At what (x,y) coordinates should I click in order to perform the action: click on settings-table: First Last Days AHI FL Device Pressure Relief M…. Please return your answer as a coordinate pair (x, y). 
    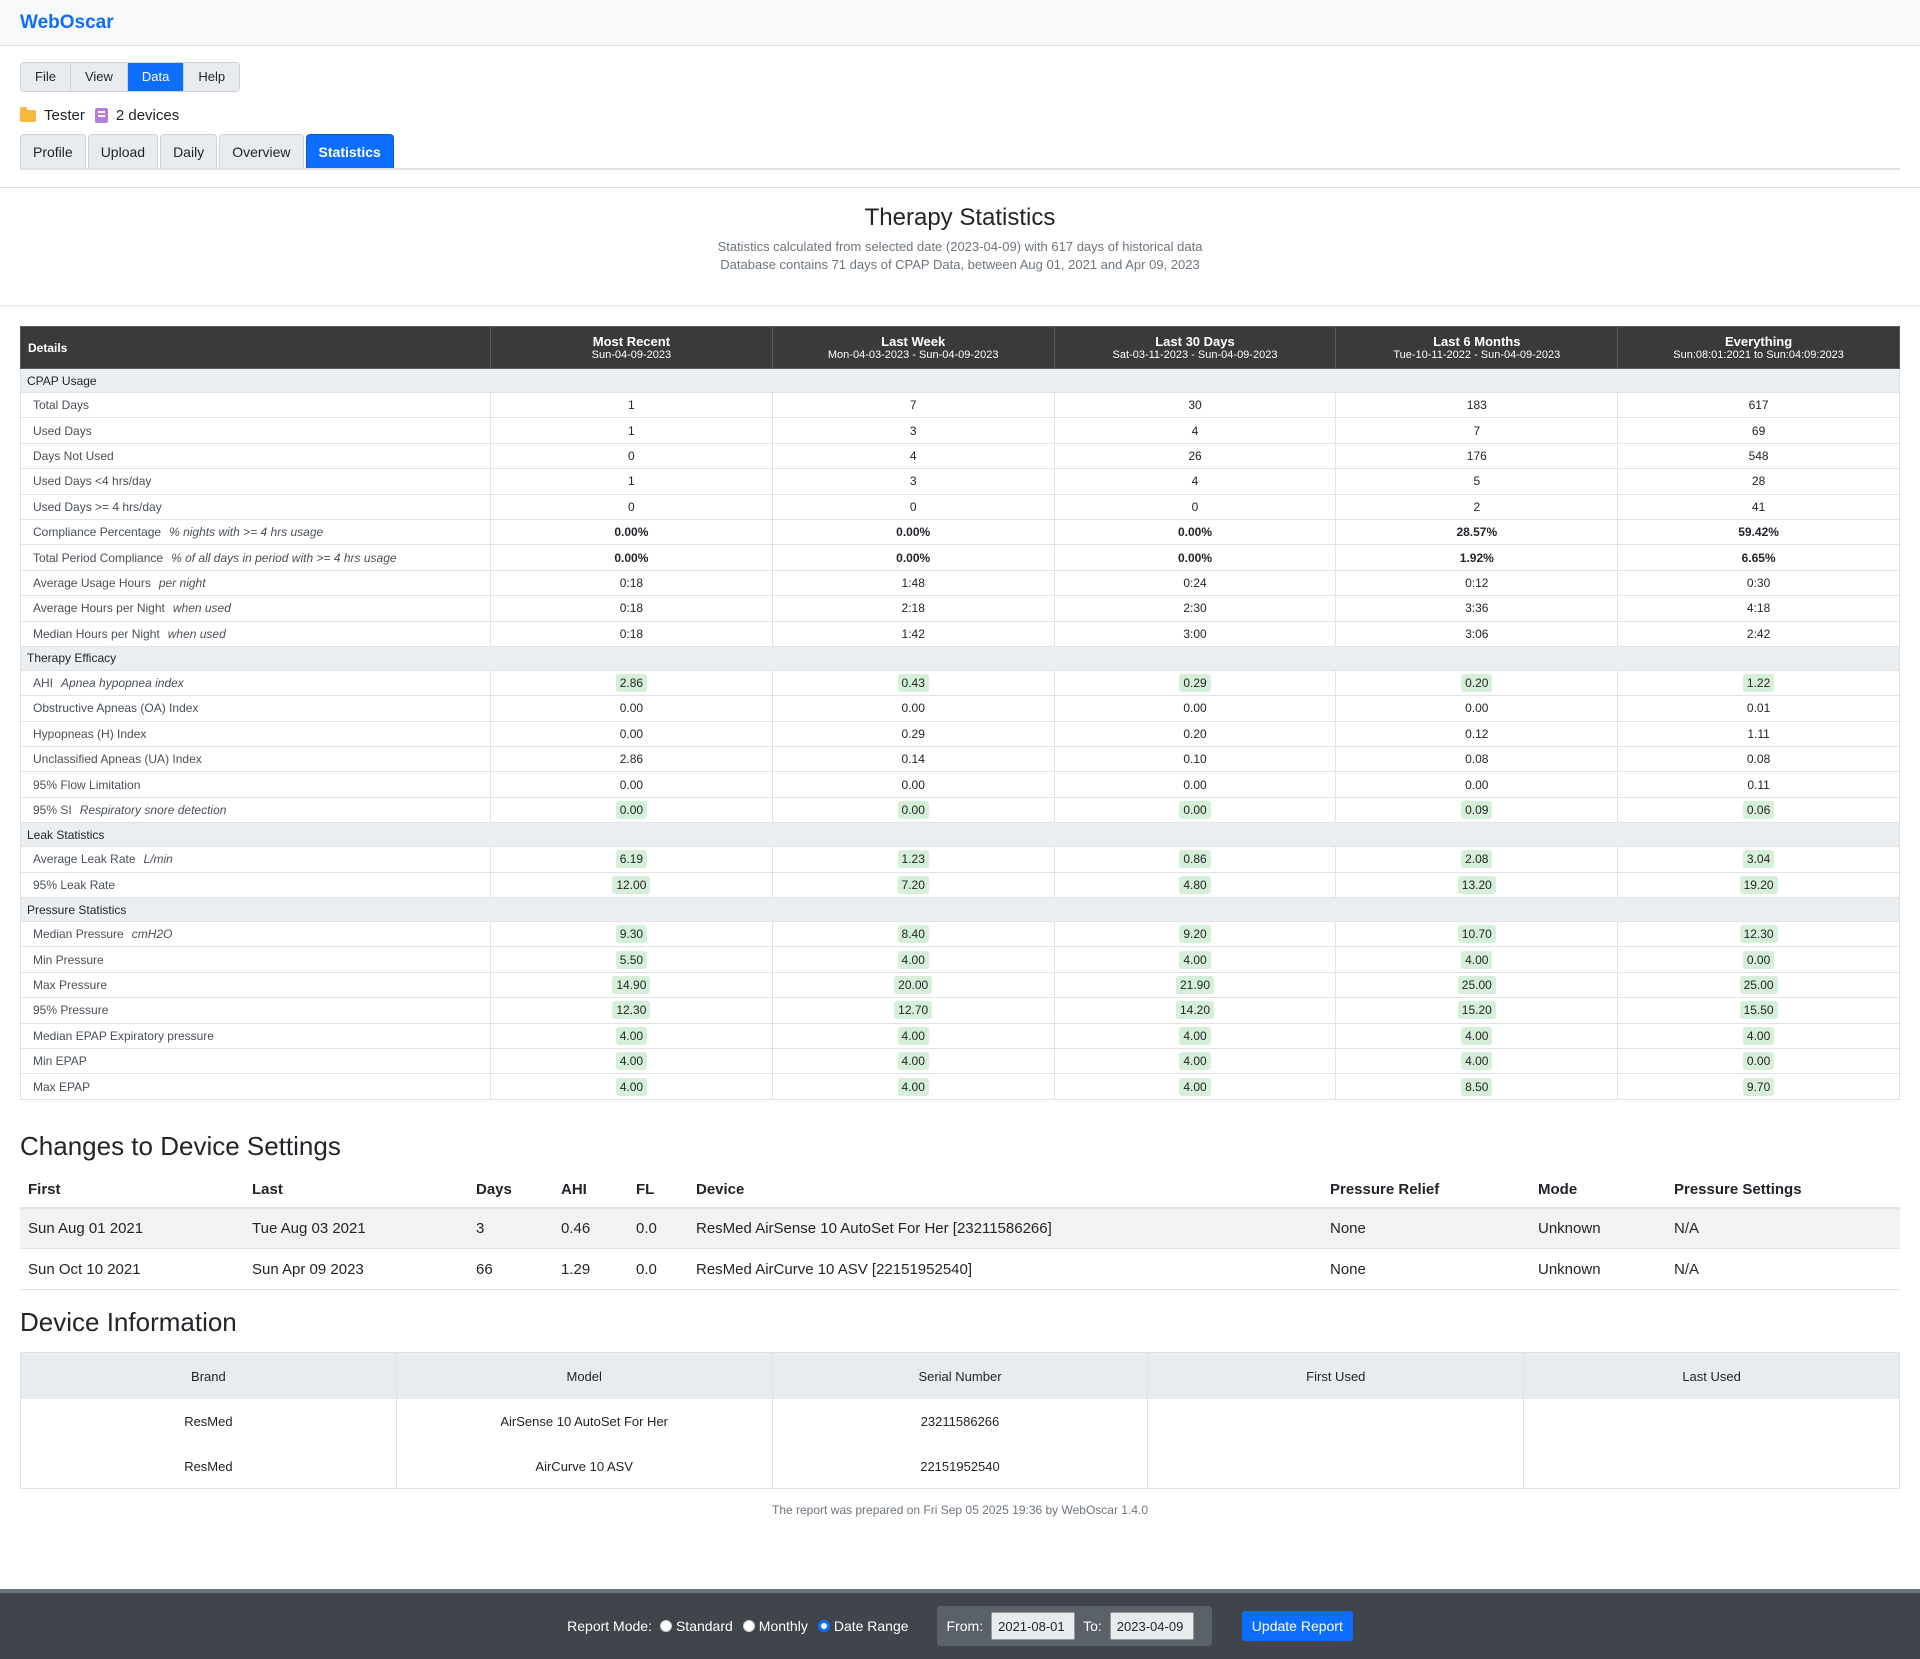
    Looking at the image, I should click on (960, 1231).